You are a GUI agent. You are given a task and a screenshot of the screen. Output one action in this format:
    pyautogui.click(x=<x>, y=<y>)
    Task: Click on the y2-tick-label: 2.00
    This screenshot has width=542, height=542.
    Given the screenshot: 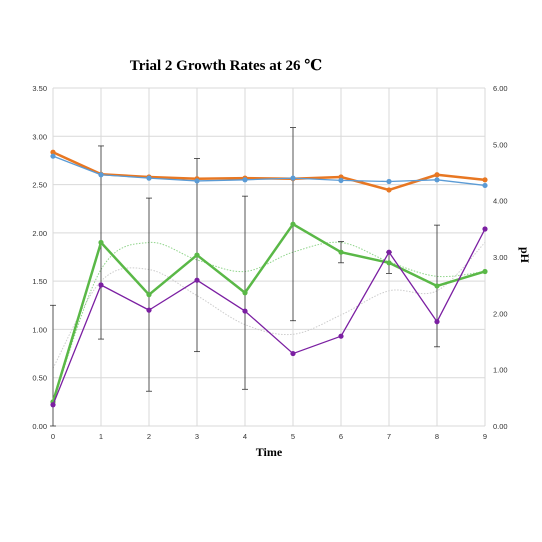 What is the action you would take?
    pyautogui.click(x=500, y=313)
    